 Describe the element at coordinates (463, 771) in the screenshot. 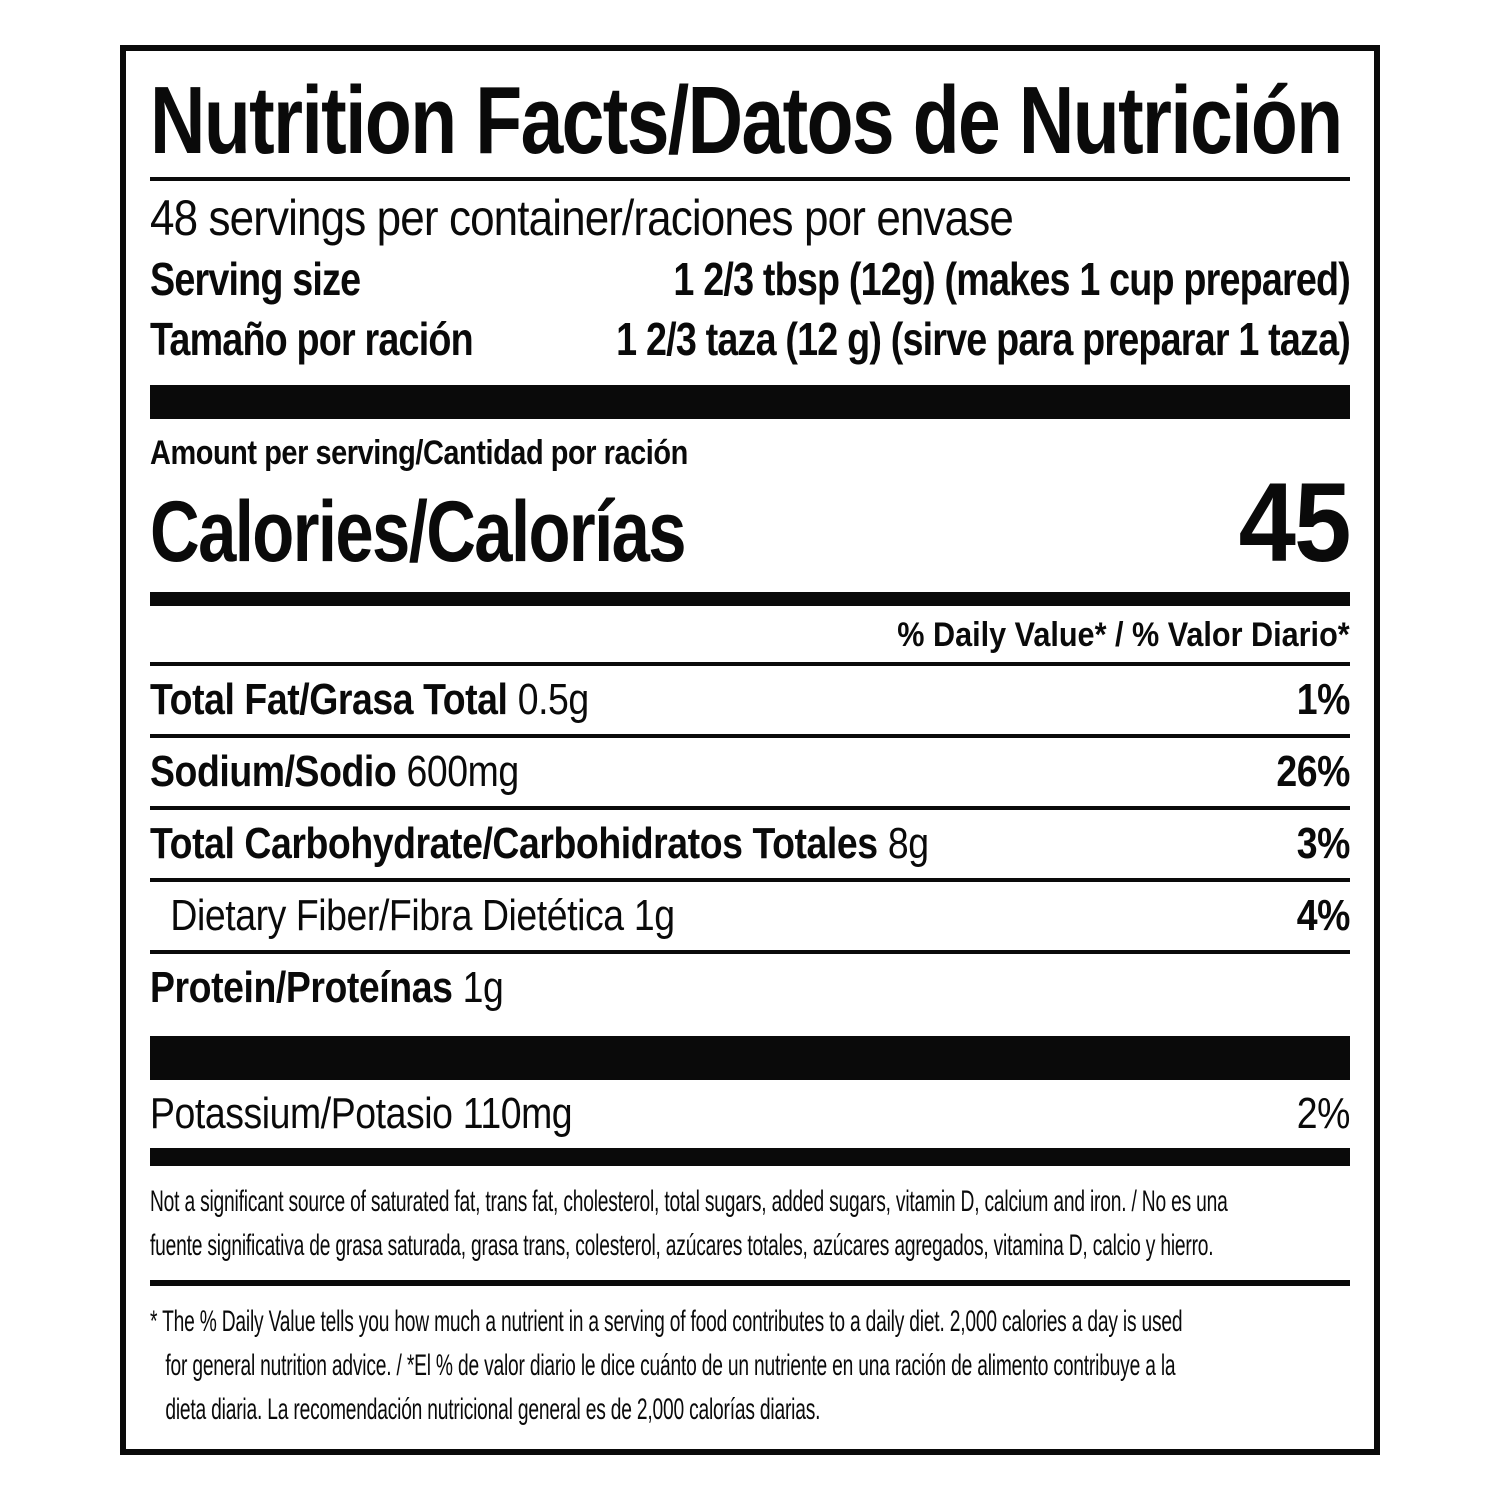

I see `nutrient-amount: 600mg` at that location.